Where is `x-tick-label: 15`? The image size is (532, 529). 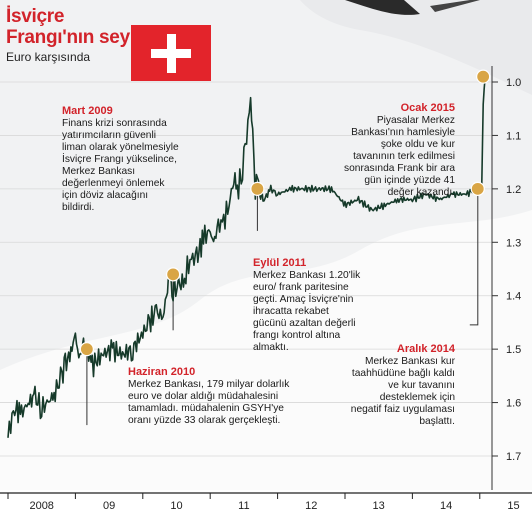 x-tick-label: 15 is located at coordinates (513, 506).